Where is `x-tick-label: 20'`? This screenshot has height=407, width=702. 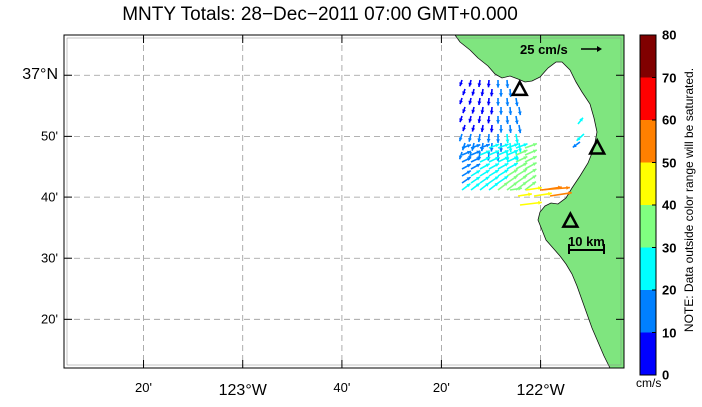
x-tick-label: 20' is located at coordinates (441, 387).